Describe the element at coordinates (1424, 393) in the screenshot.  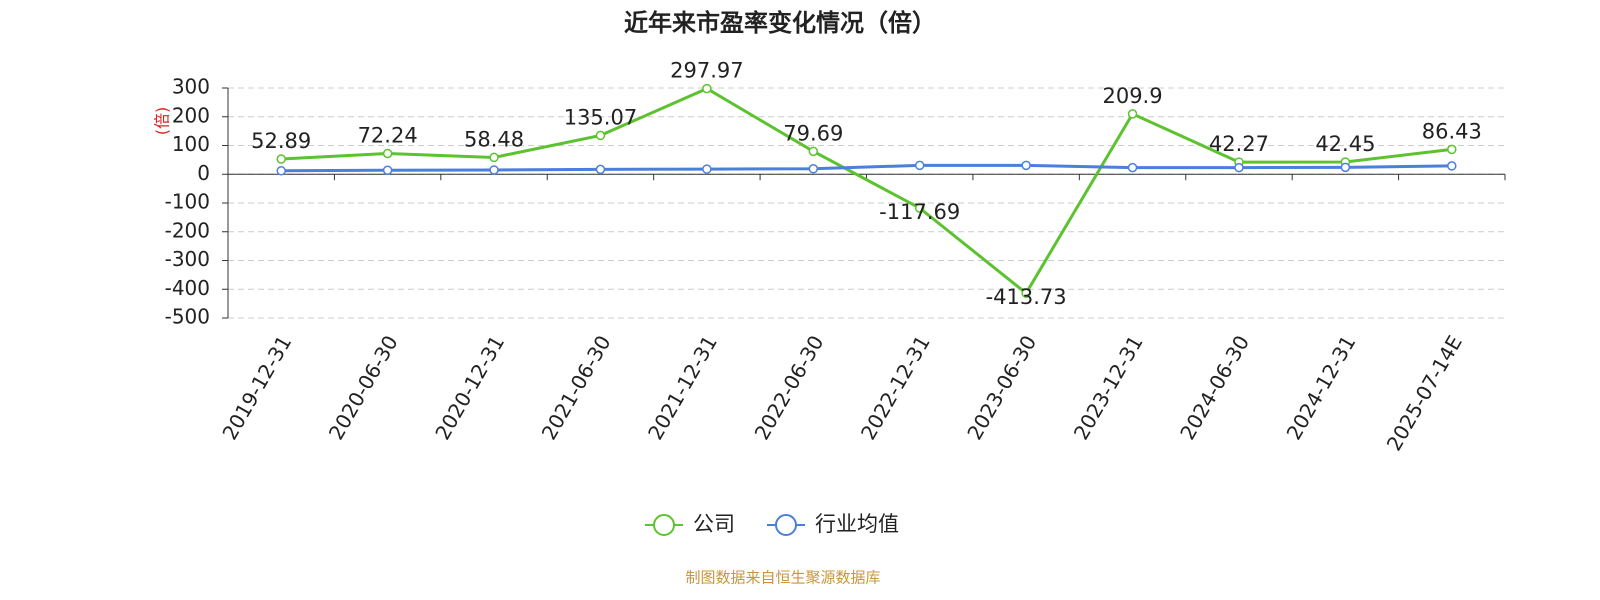
I see `x-tick-label: 2025-07-14E` at that location.